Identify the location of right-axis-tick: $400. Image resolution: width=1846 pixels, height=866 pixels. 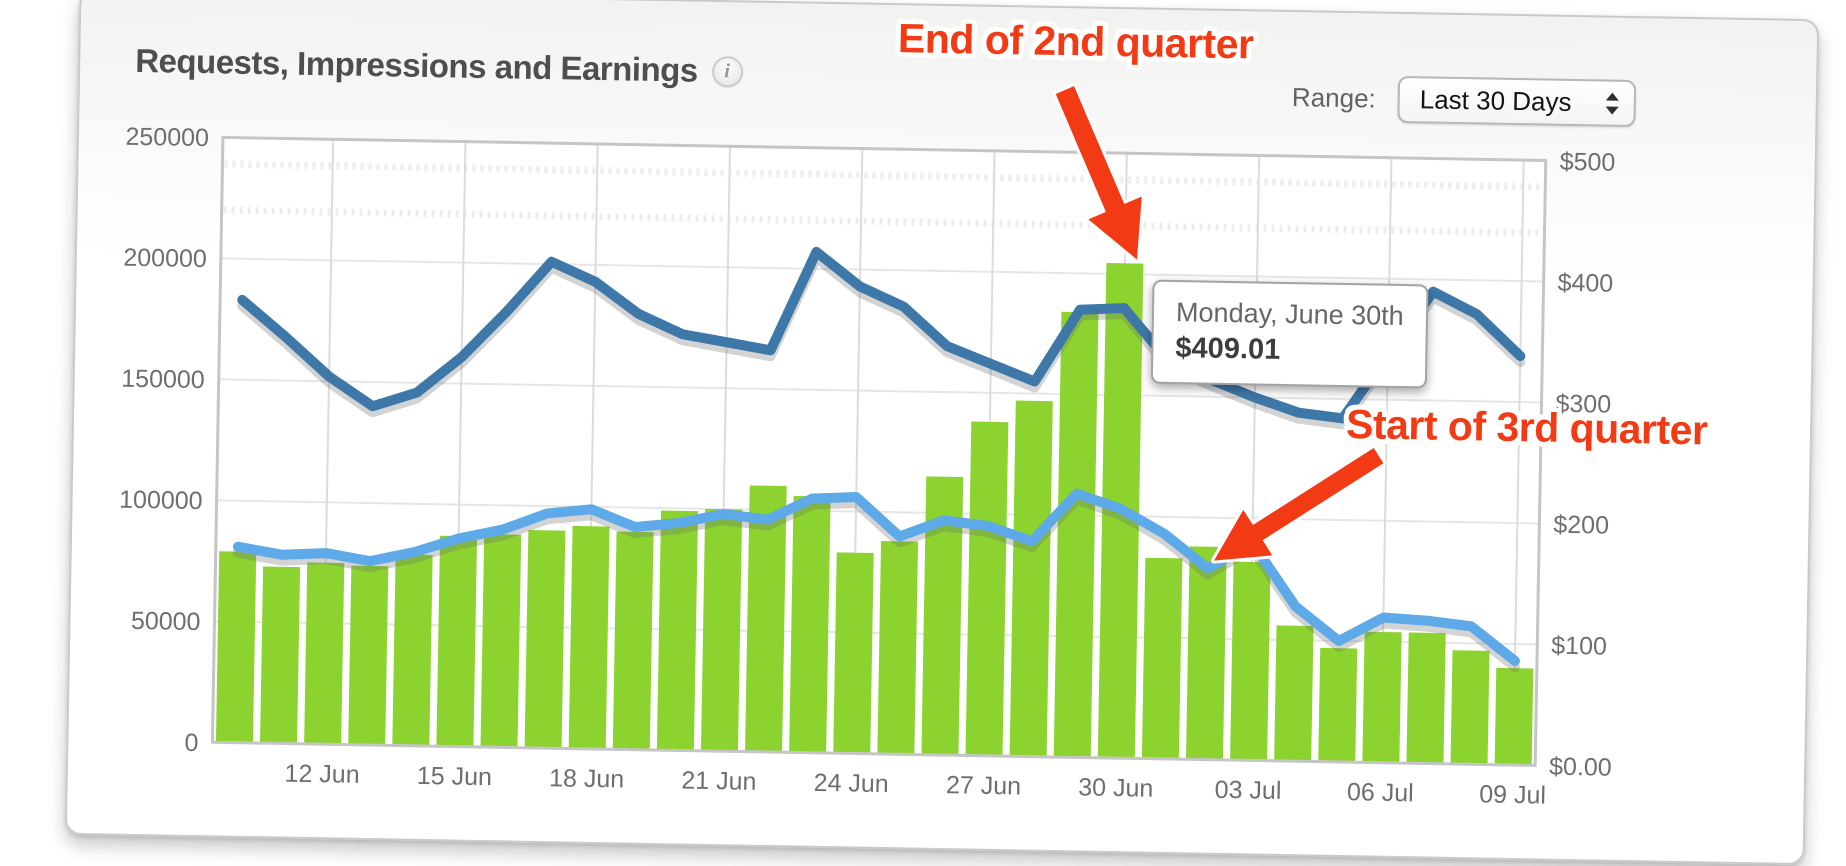
(1585, 283).